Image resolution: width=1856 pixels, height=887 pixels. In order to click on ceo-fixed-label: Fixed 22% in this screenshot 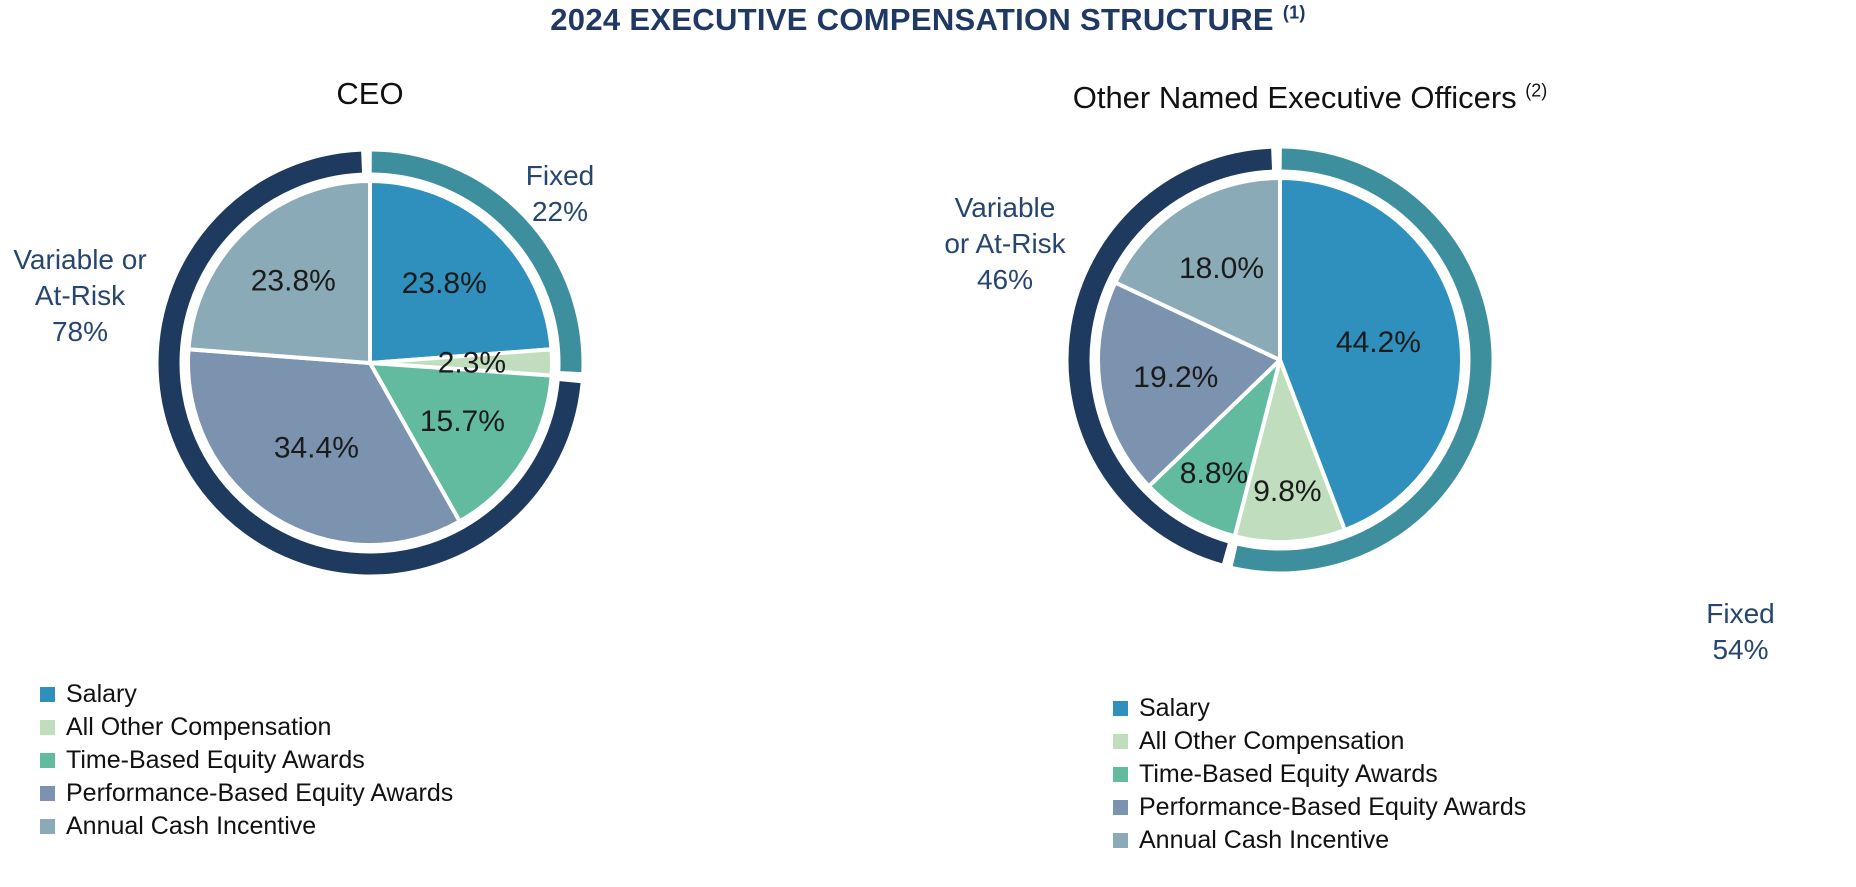, I will do `click(560, 194)`.